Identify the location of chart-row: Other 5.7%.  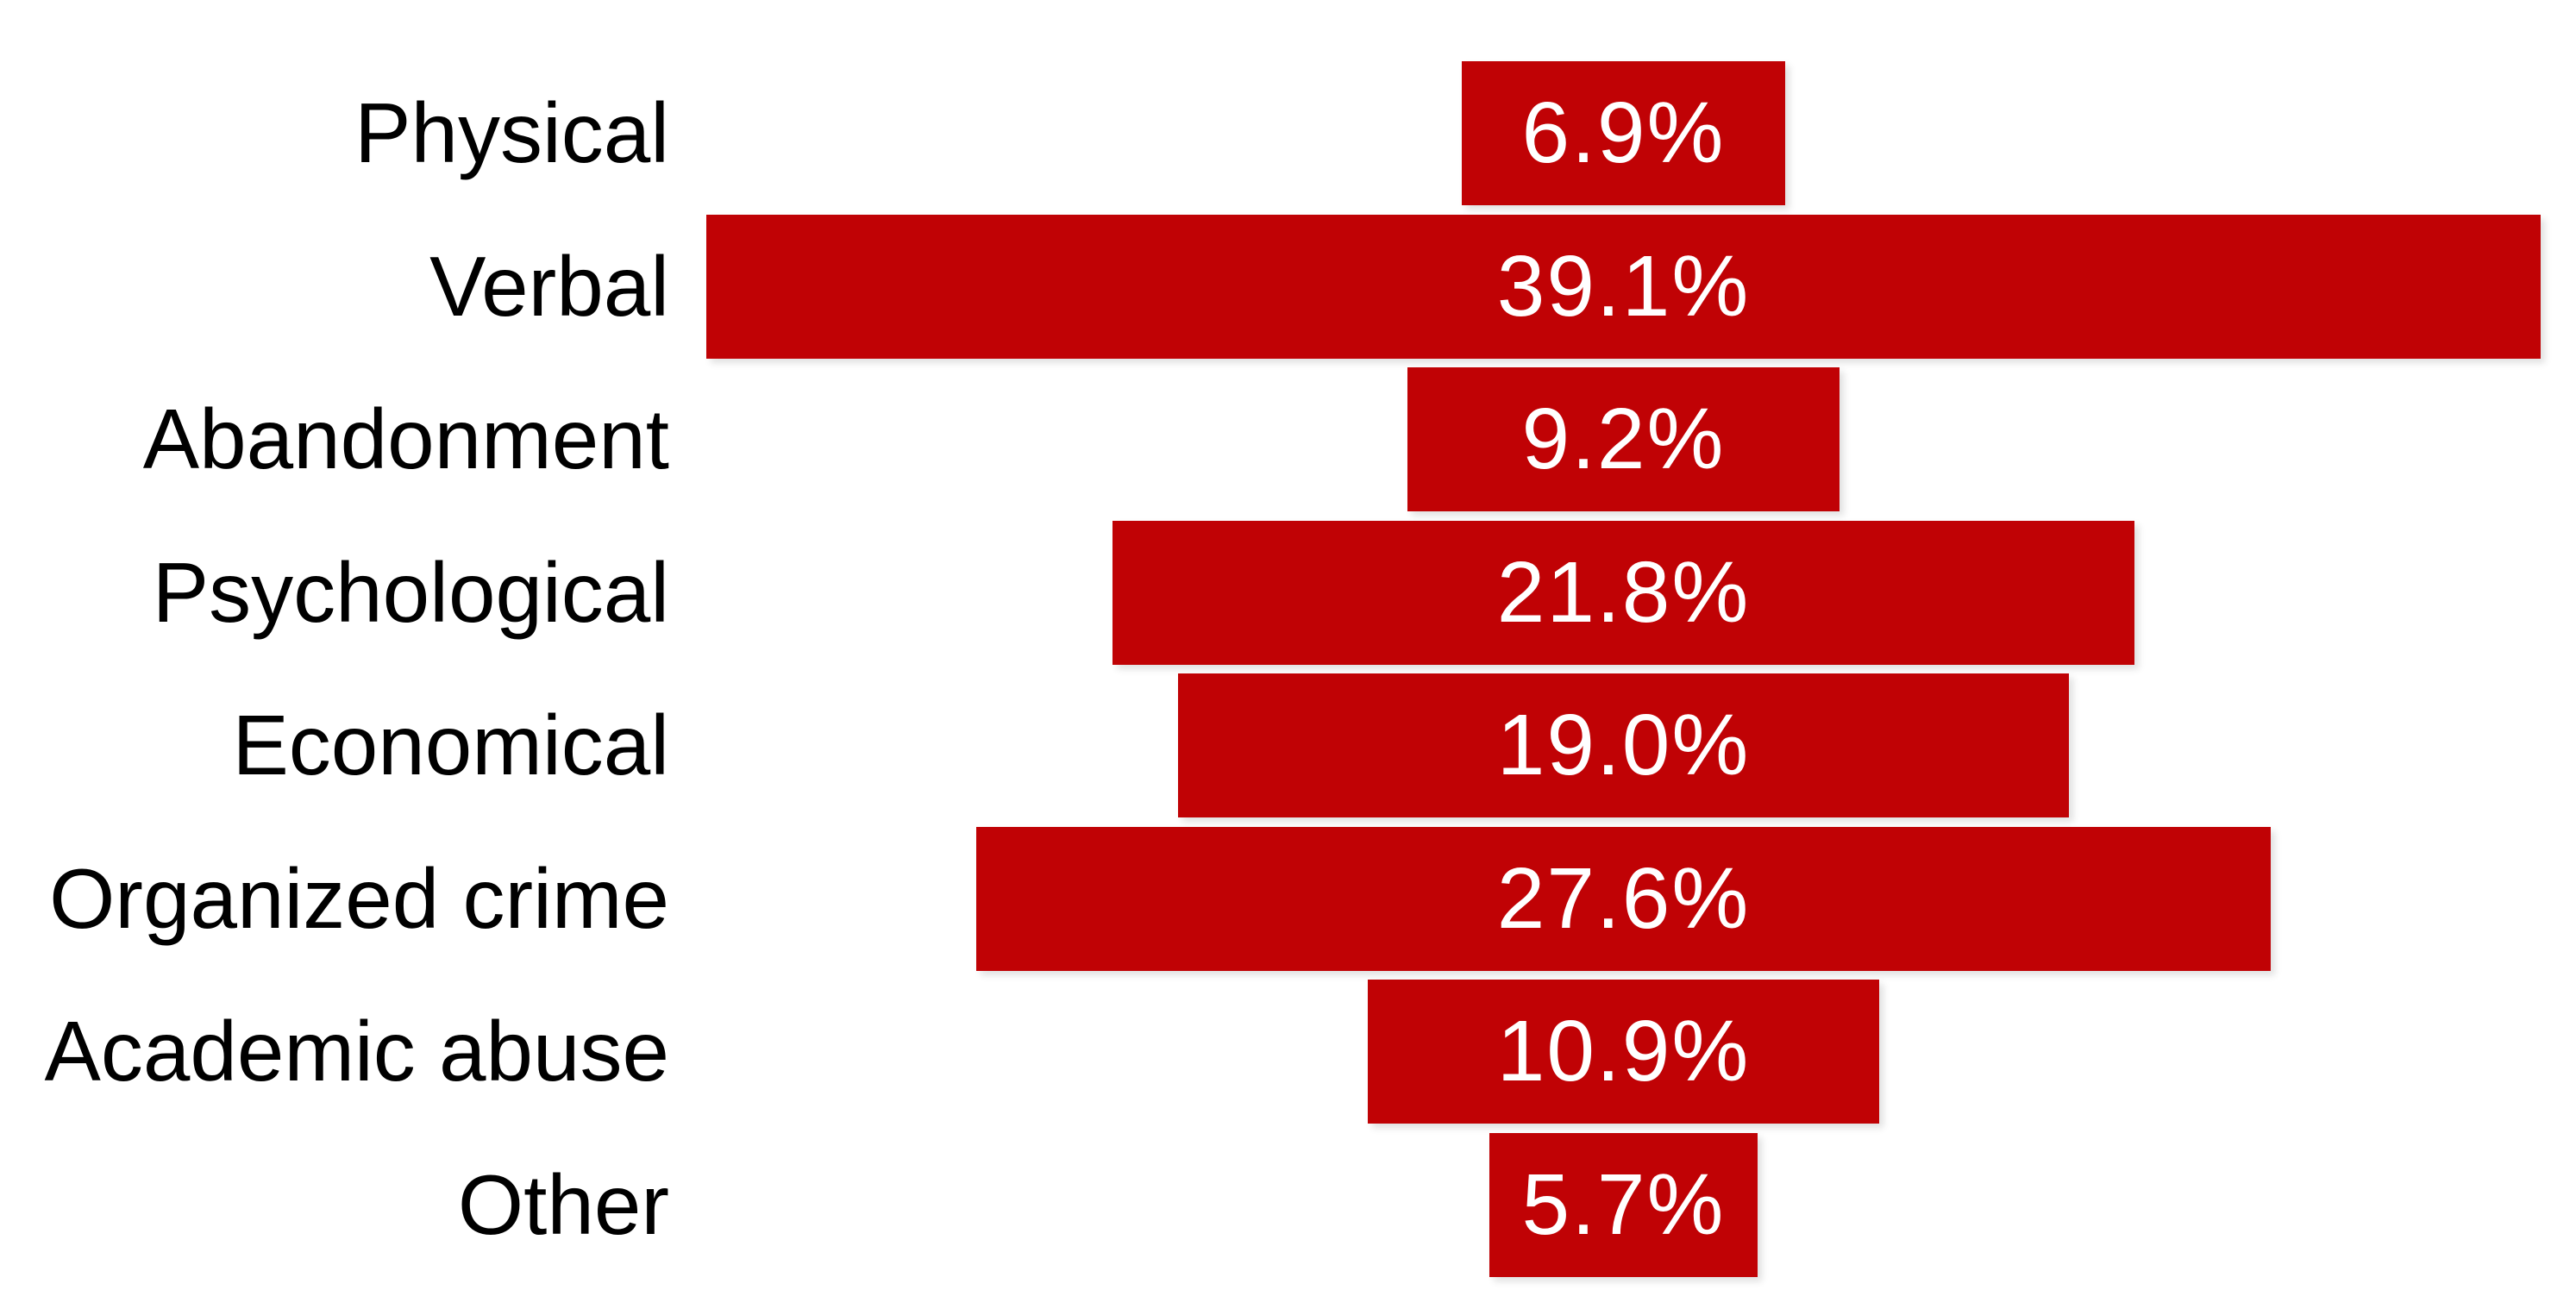
(1288, 1205).